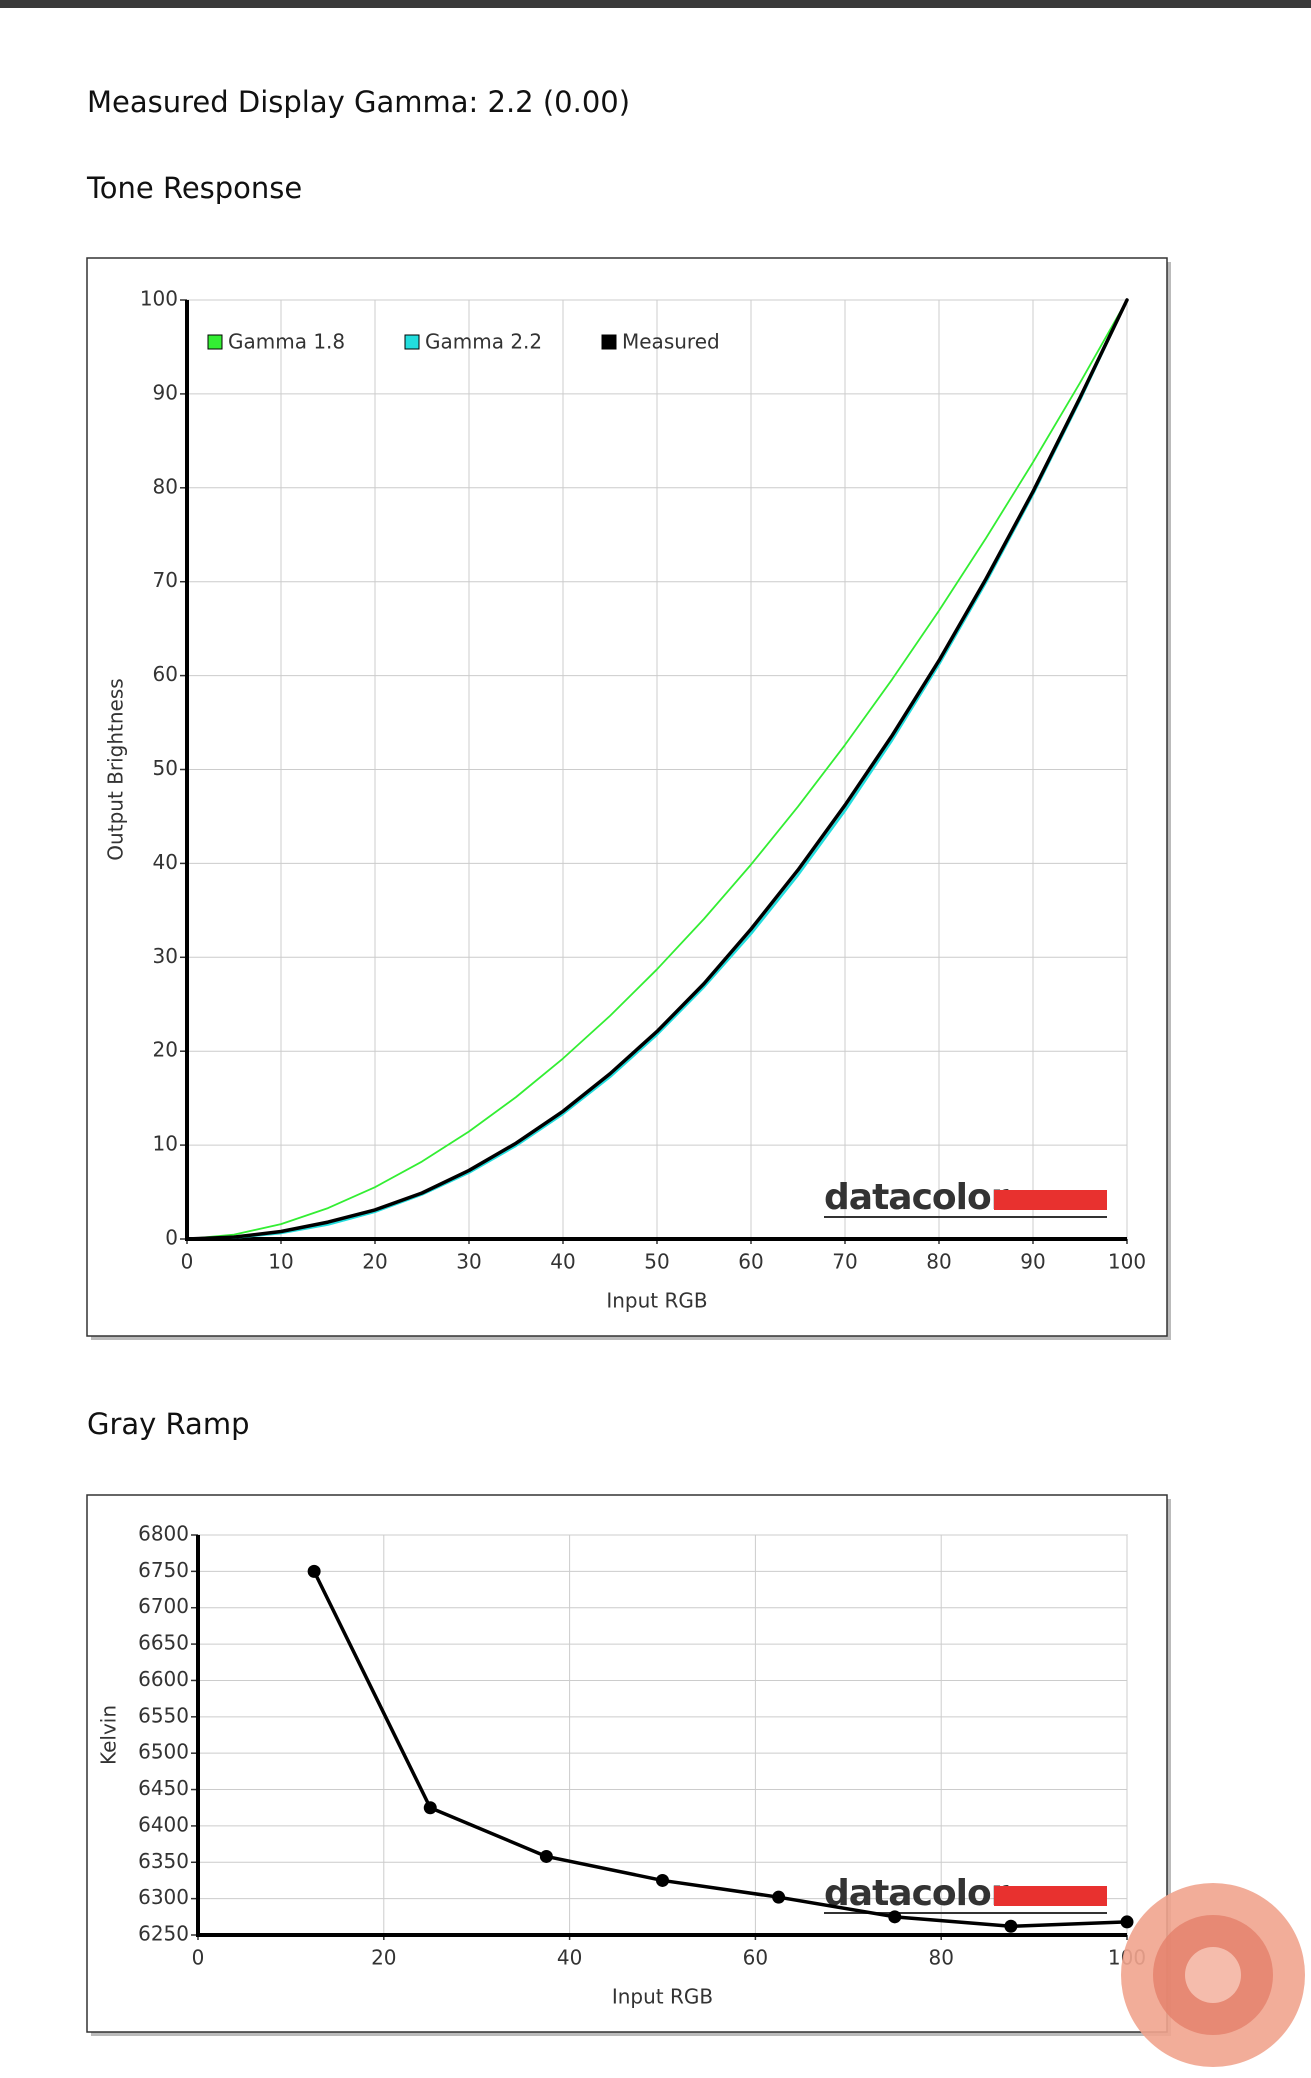 Image resolution: width=1311 pixels, height=2078 pixels. Describe the element at coordinates (163, 1715) in the screenshot. I see `y-tick-label: 6550` at that location.